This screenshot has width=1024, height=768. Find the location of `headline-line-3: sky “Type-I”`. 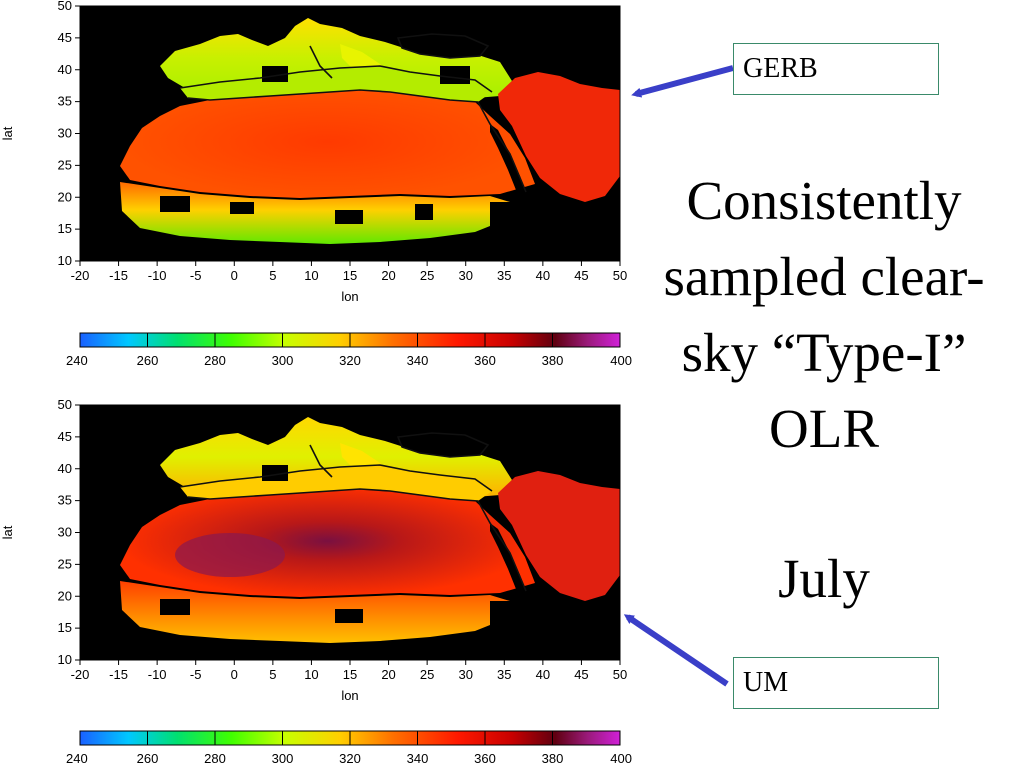

headline-line-3: sky “Type-I” is located at coordinates (824, 352).